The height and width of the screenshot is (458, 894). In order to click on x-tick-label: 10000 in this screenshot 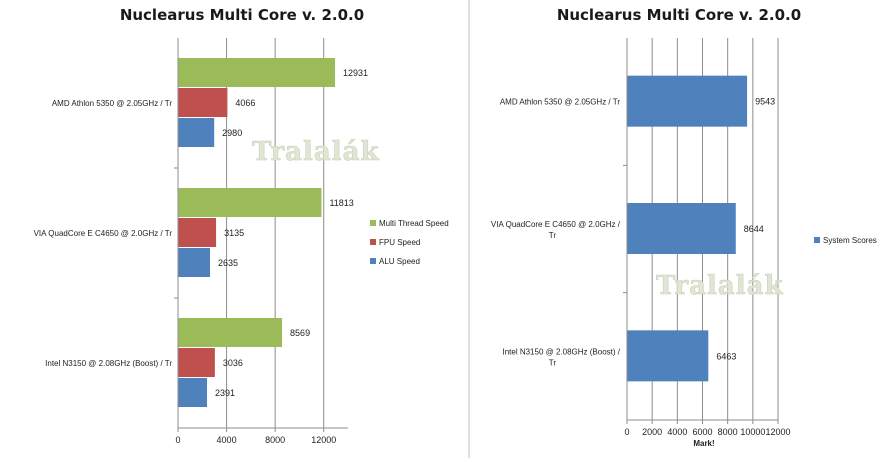, I will do `click(752, 432)`.